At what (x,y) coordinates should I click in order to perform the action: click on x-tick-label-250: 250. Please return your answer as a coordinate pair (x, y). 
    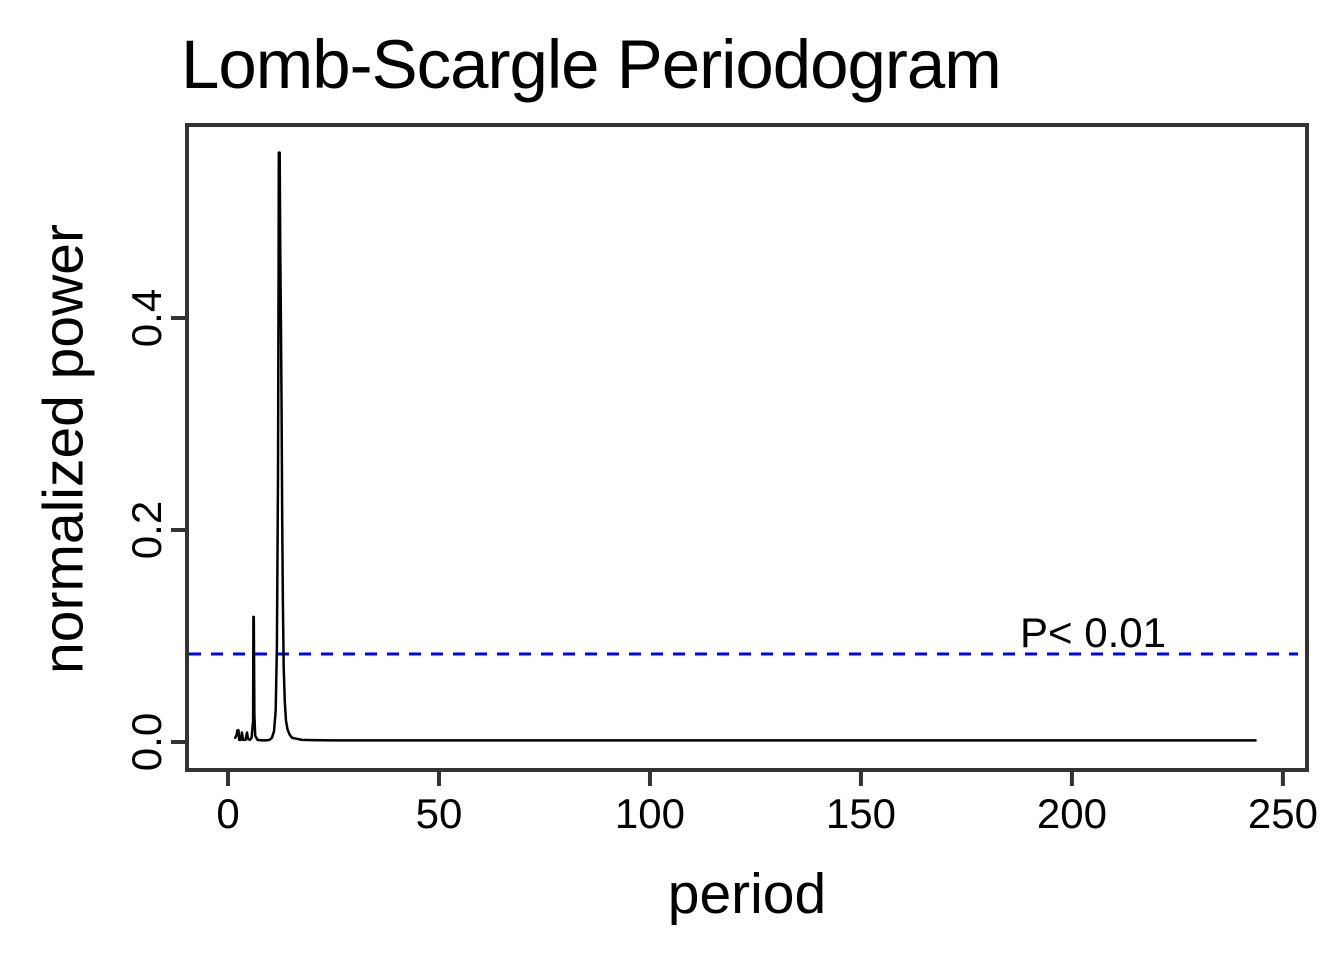
    Looking at the image, I should click on (1282, 813).